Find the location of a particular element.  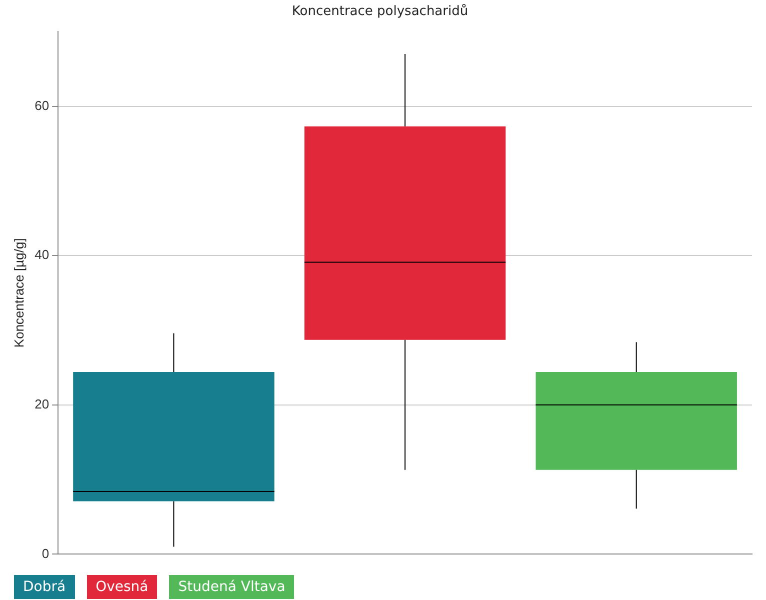

chart-title: Koncentrace polysacharidů is located at coordinates (380, 11).